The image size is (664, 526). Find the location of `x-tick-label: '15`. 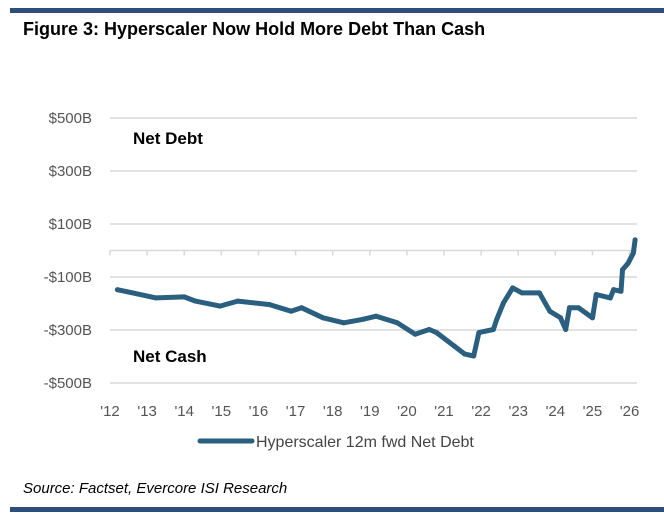

x-tick-label: '15 is located at coordinates (222, 411).